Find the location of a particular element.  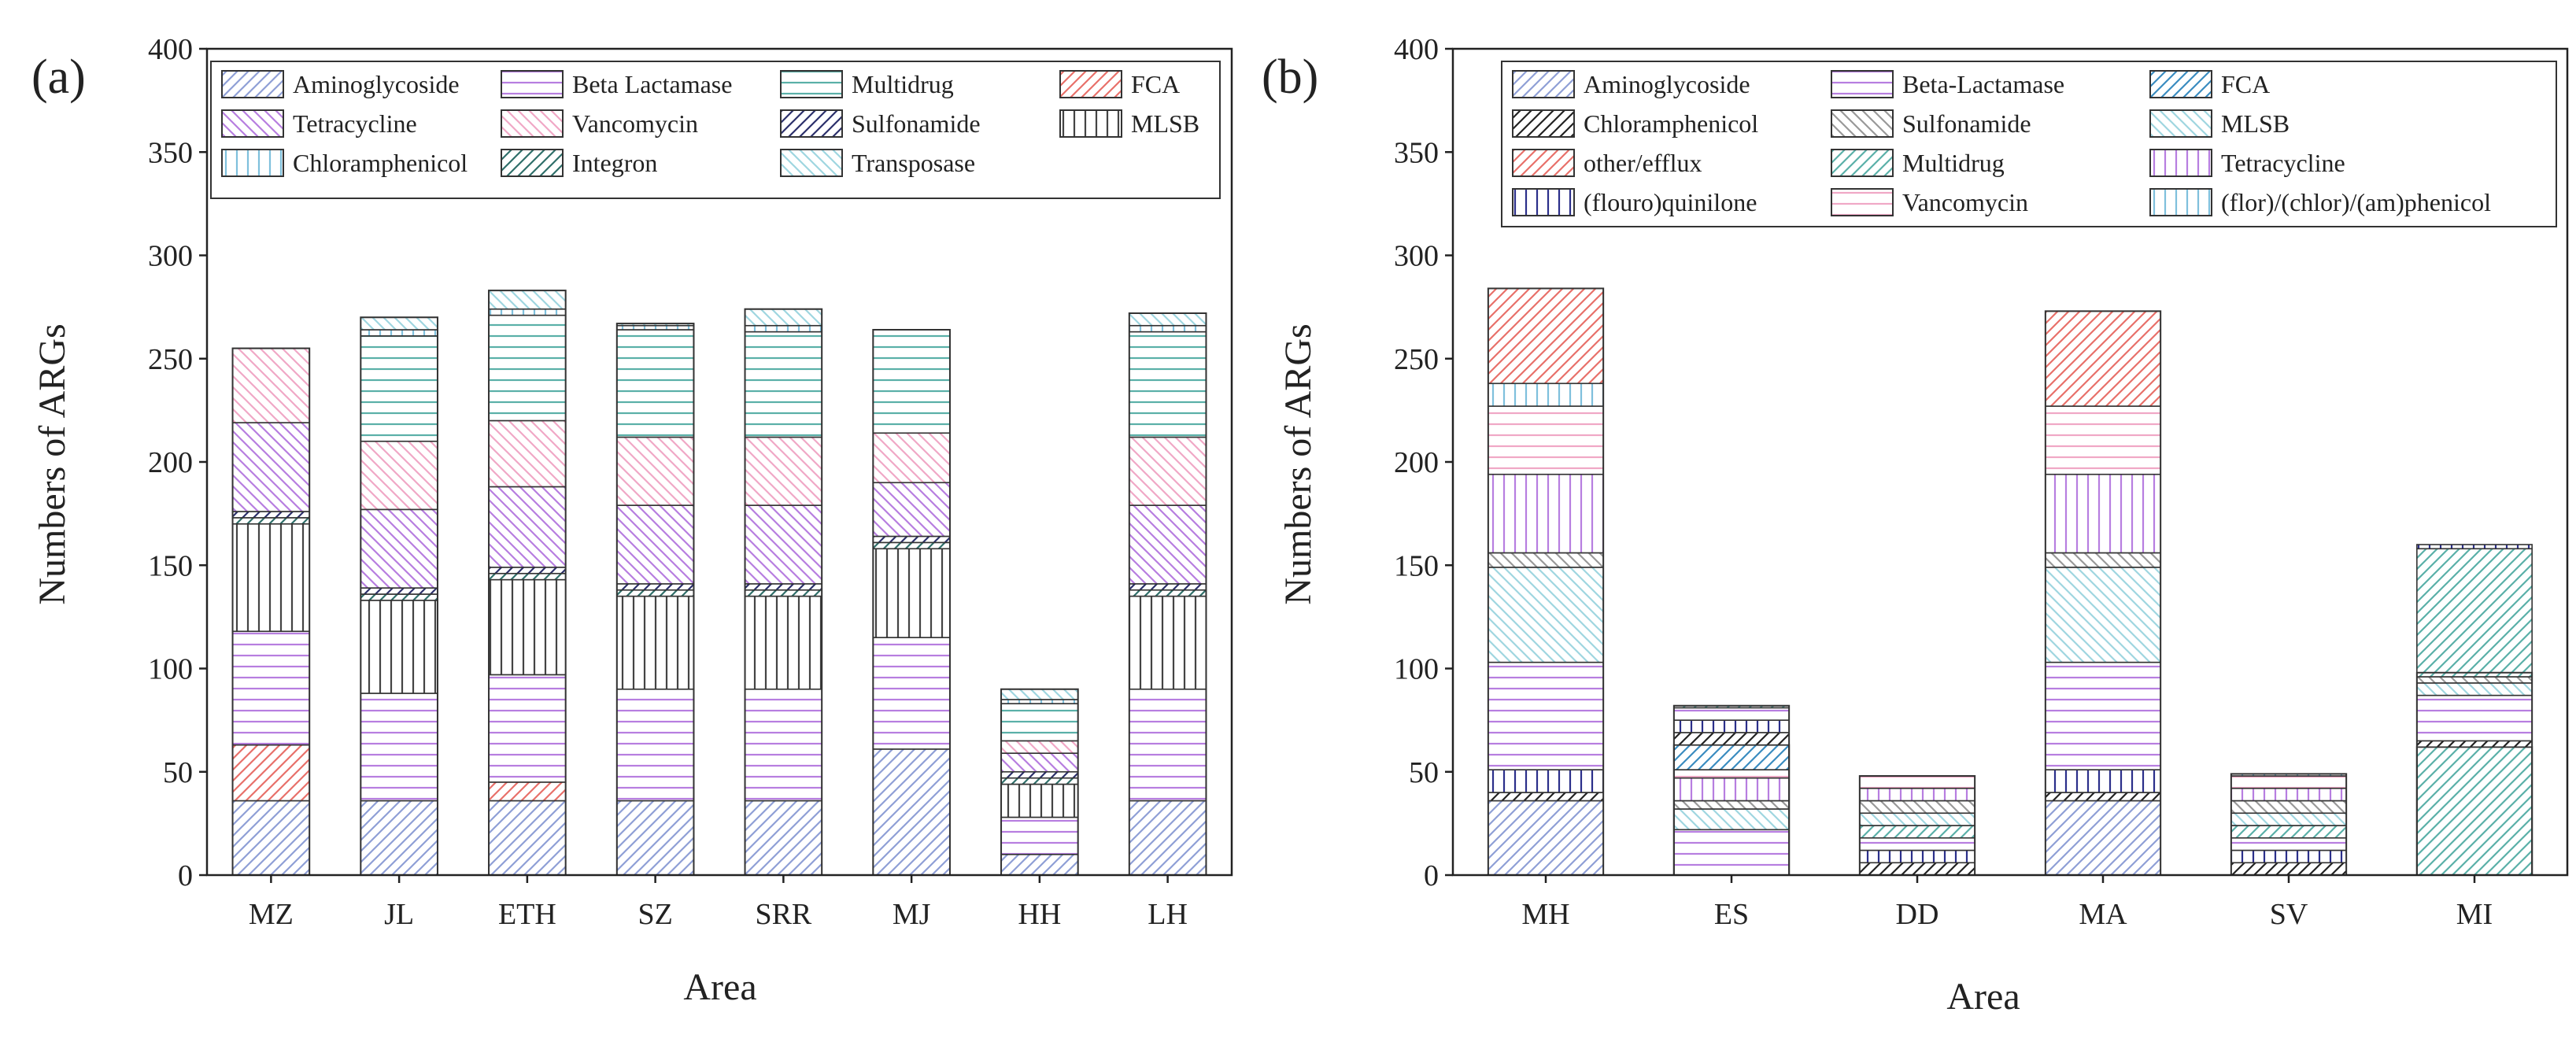

panel-b-y-tick-label: 0 is located at coordinates (1431, 875).